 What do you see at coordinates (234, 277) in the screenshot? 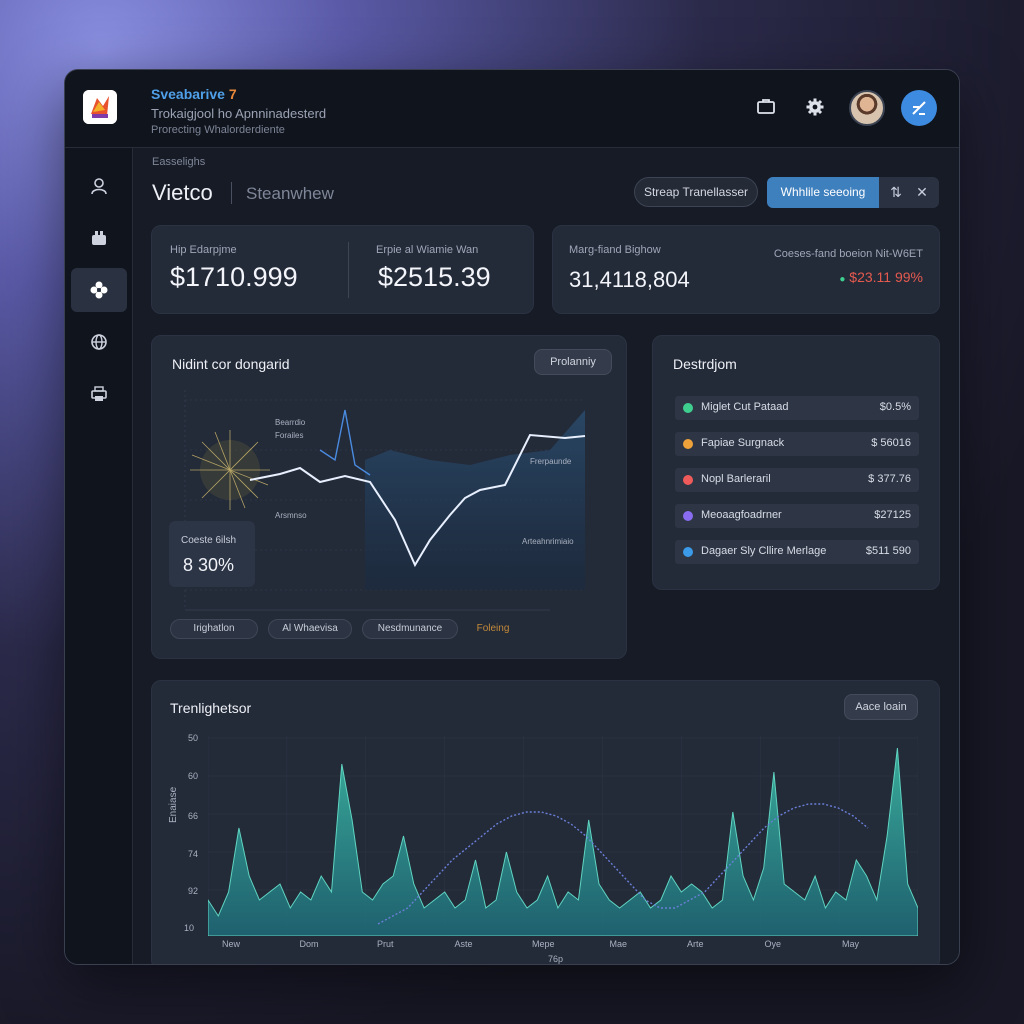
I see `stat-value: $1710.999` at bounding box center [234, 277].